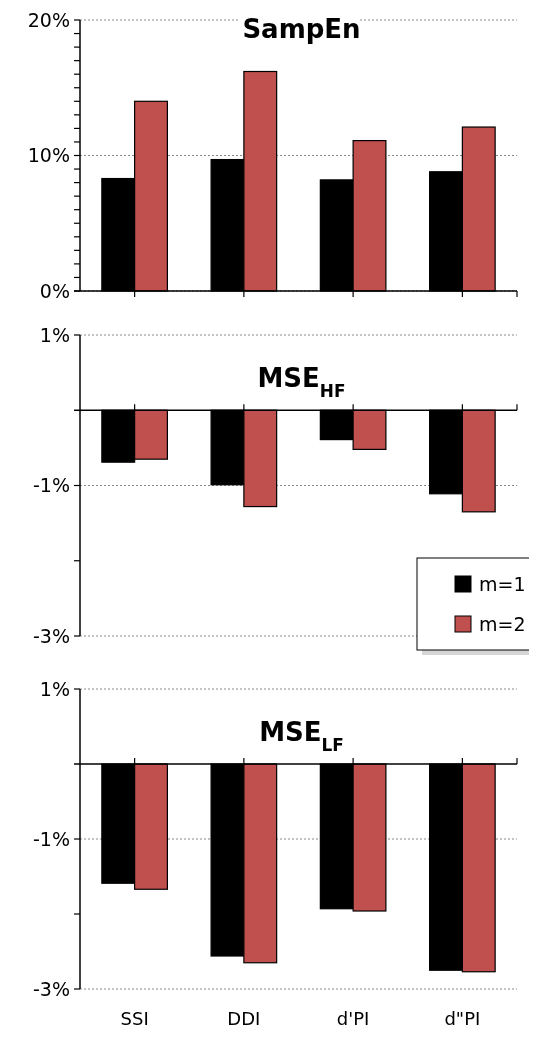 The width and height of the screenshot is (537, 1042). I want to click on x-tick-label: d'PI, so click(353, 1018).